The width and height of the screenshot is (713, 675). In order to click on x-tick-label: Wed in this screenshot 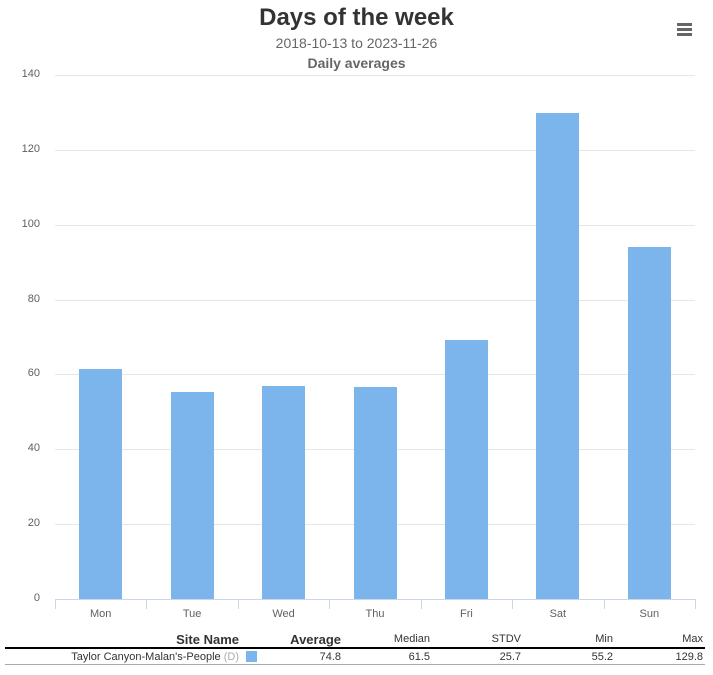, I will do `click(283, 614)`.